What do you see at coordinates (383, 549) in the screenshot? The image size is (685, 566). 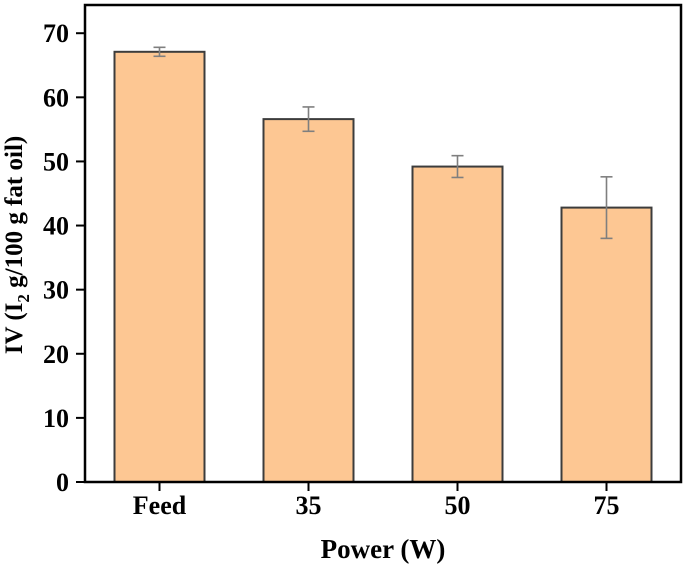 I see `x-axis-title: Power (W)` at bounding box center [383, 549].